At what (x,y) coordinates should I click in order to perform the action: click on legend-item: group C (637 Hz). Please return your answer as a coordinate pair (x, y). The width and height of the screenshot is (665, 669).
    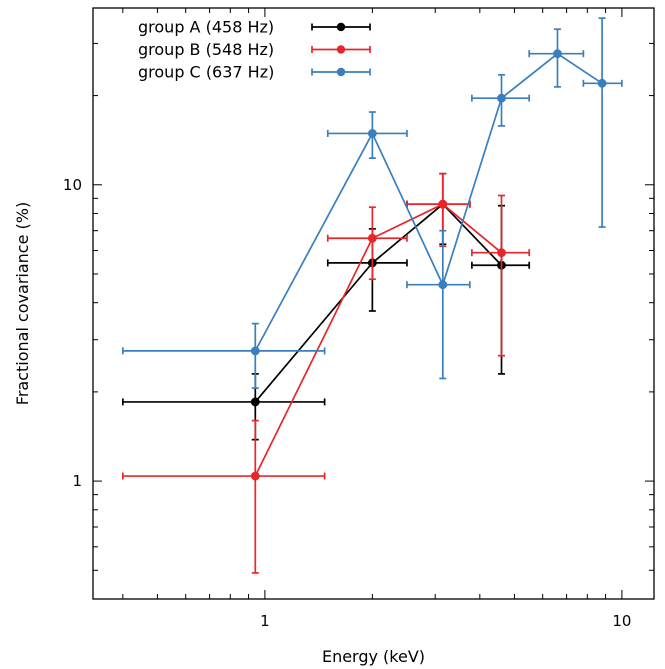
    Looking at the image, I should click on (254, 72).